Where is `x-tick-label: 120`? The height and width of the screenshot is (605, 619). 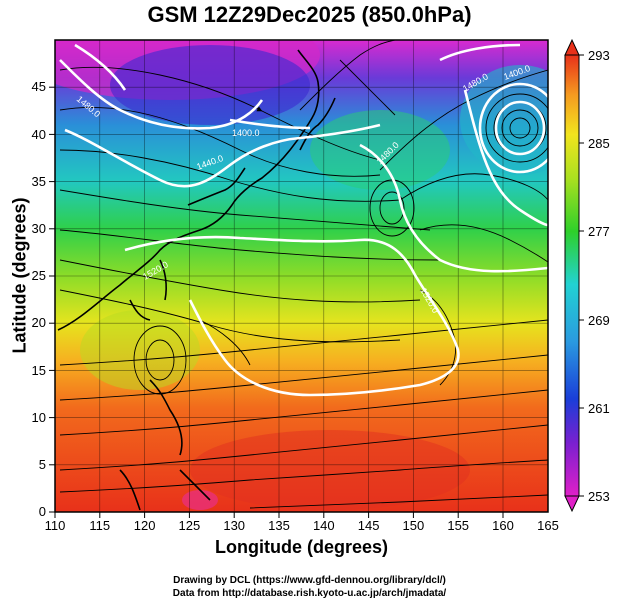 x-tick-label: 120 is located at coordinates (145, 525).